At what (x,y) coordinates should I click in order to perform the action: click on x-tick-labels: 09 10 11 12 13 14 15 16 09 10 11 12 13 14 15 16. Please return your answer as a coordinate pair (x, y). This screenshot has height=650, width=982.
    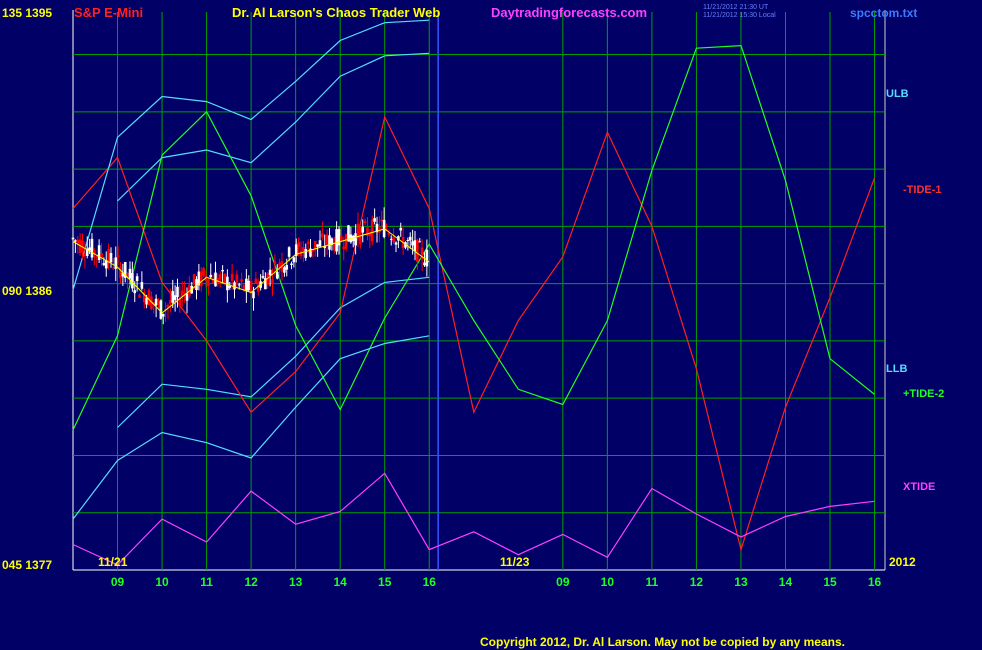
    Looking at the image, I should click on (496, 582).